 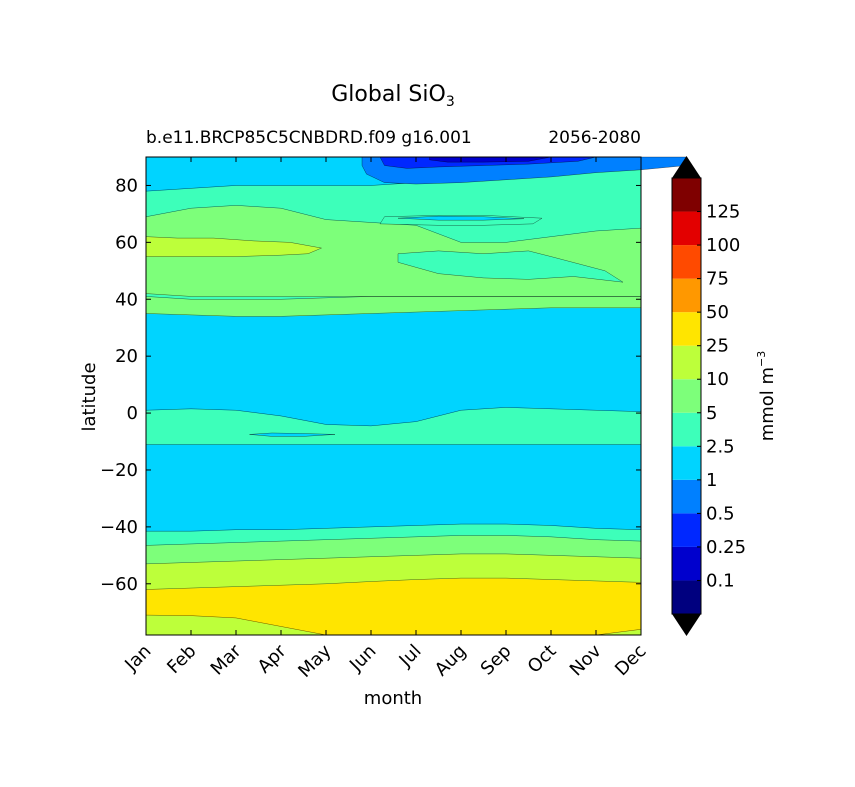 What do you see at coordinates (586, 660) in the screenshot?
I see `x-tick-label: Nov` at bounding box center [586, 660].